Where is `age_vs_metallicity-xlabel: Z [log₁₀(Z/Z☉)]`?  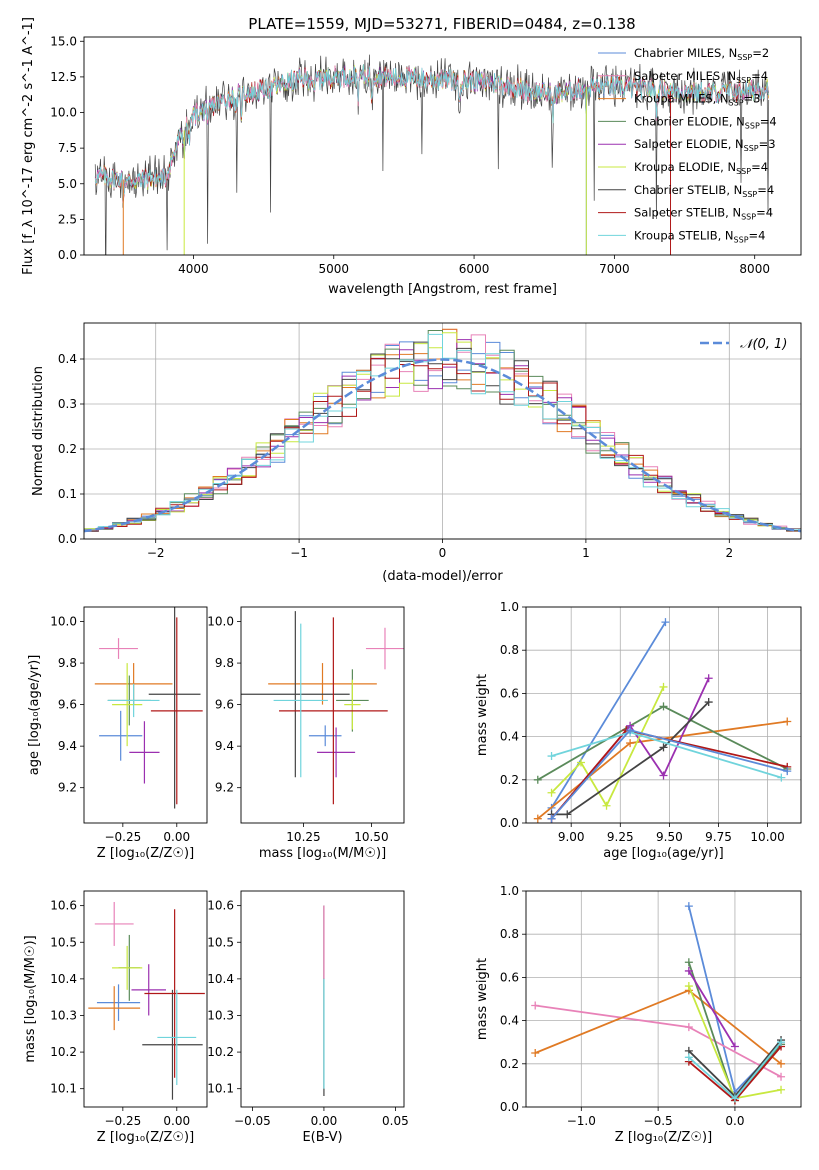 age_vs_metallicity-xlabel: Z [log₁₀(Z/Z☉)] is located at coordinates (145, 853).